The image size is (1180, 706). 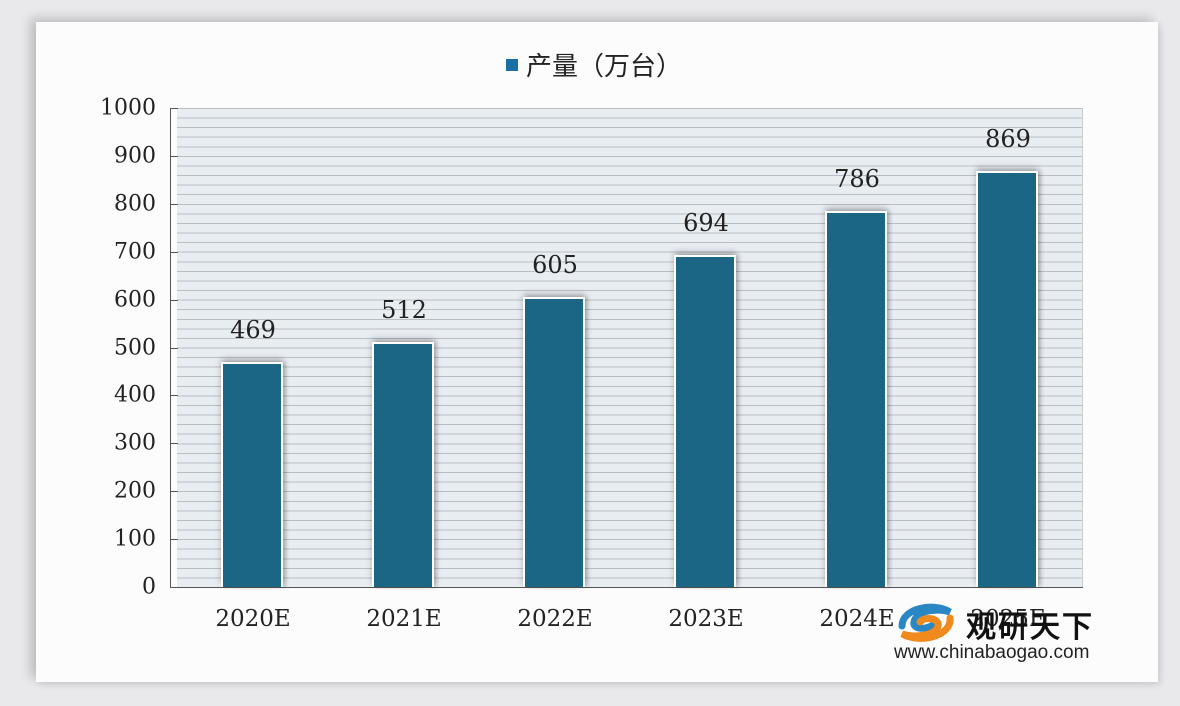 I want to click on chart-legend: 产量（万台）, so click(x=594, y=64).